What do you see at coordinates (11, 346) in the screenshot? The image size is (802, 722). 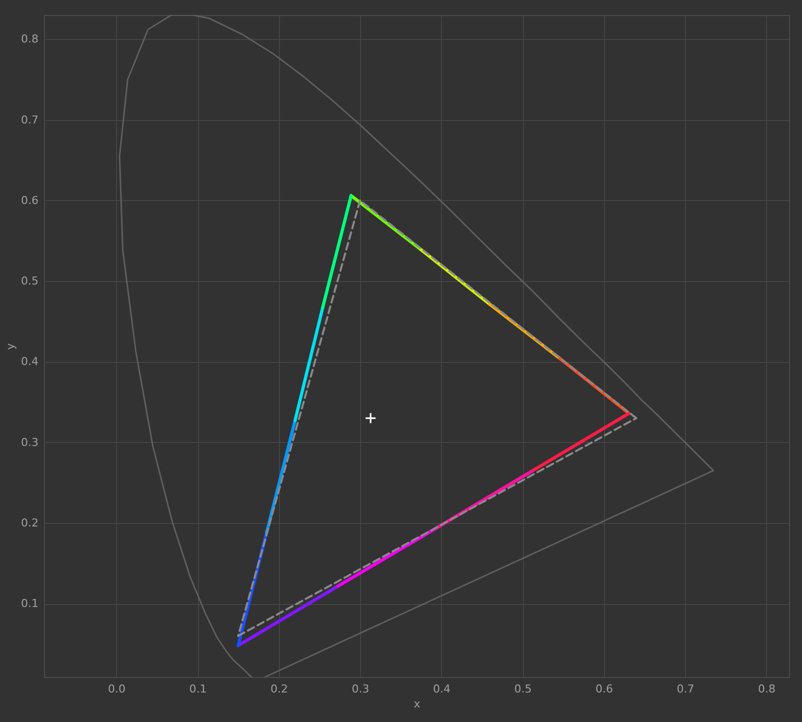 I see `y-axis-title: y` at bounding box center [11, 346].